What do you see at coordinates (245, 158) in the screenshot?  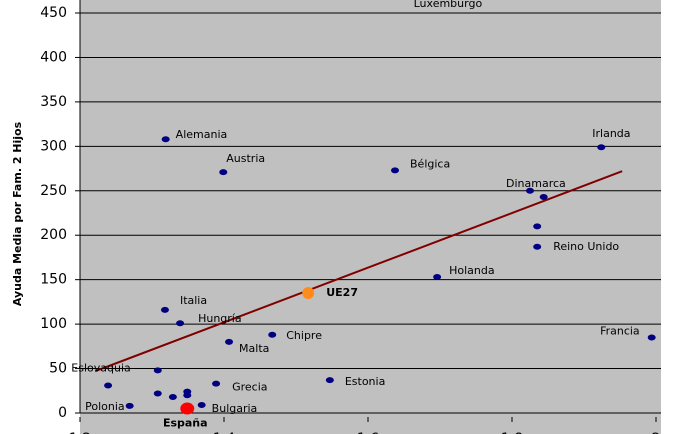 I see `point-label: Austria` at bounding box center [245, 158].